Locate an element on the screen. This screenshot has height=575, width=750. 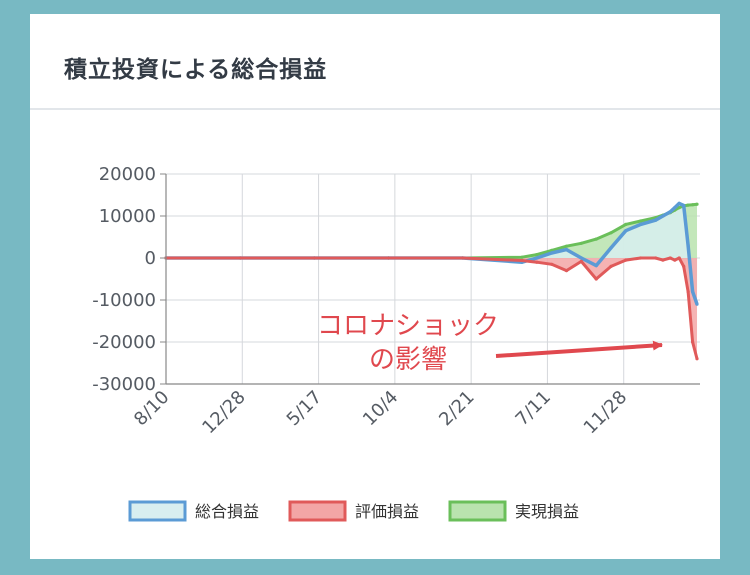
x-tick-label: 10/4 is located at coordinates (380, 408).